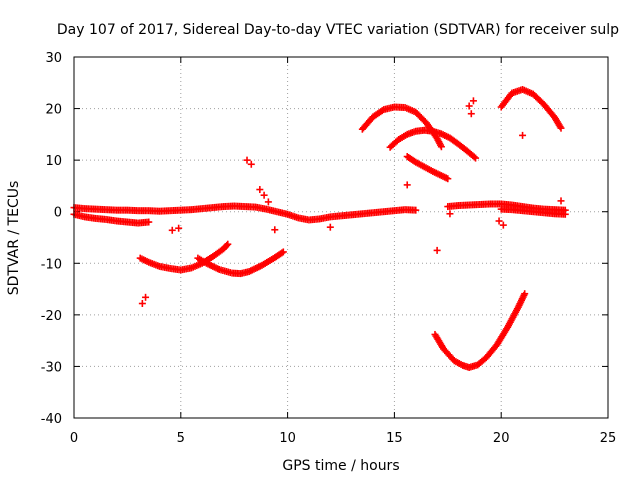  What do you see at coordinates (394, 438) in the screenshot?
I see `x-tick-label: 15` at bounding box center [394, 438].